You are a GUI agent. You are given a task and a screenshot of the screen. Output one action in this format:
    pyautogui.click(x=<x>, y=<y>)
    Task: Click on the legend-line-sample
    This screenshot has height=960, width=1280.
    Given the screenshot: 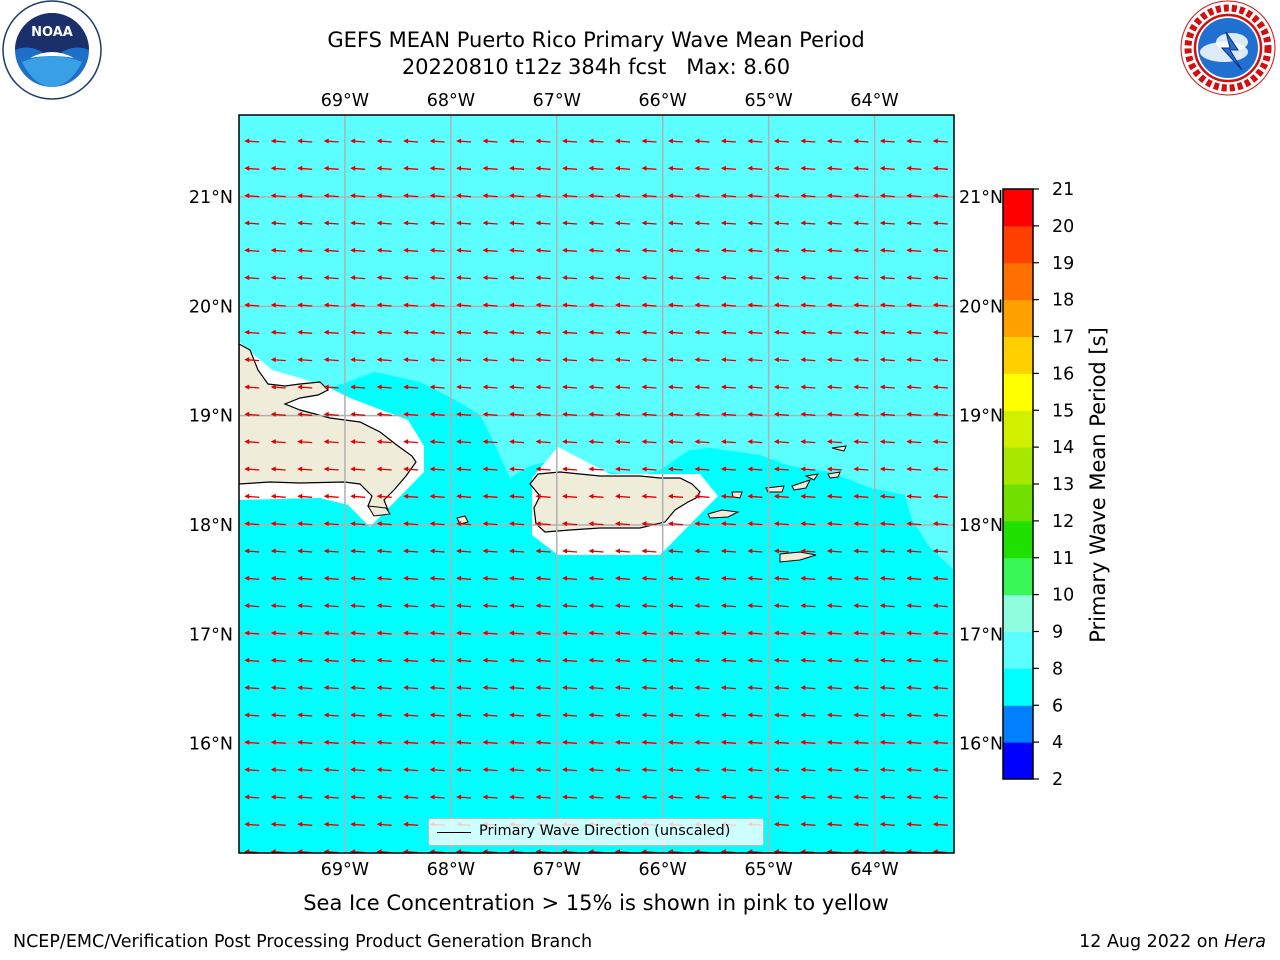 What is the action you would take?
    pyautogui.click(x=454, y=832)
    